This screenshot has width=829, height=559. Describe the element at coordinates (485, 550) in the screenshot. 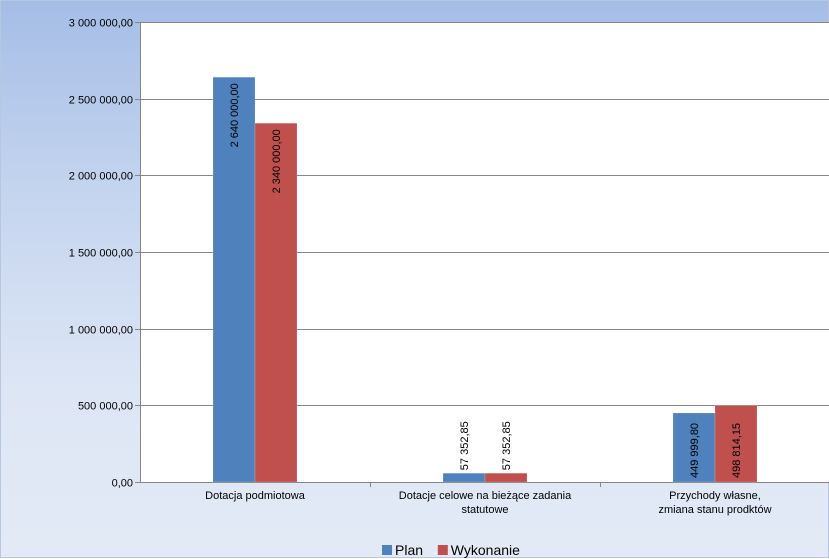

I see `legend-label: Wykonanie` at that location.